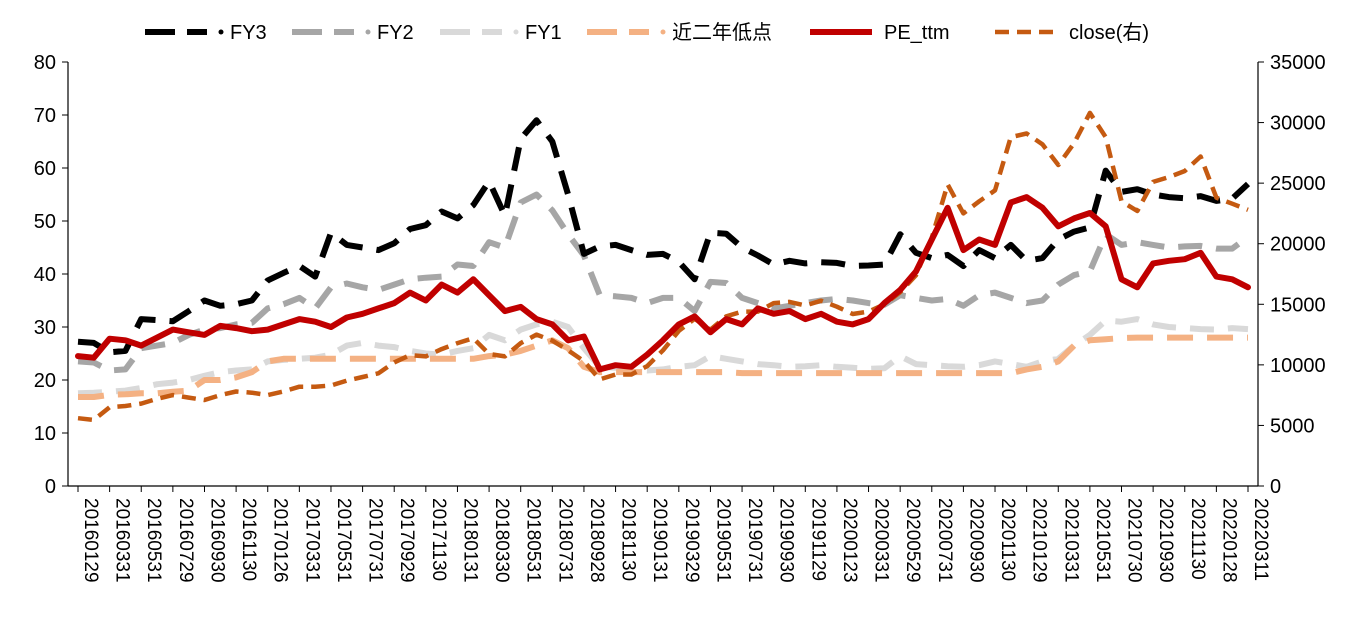 This screenshot has height=617, width=1365. What do you see at coordinates (185, 540) in the screenshot?
I see `x-tick-label: 20160729` at bounding box center [185, 540].